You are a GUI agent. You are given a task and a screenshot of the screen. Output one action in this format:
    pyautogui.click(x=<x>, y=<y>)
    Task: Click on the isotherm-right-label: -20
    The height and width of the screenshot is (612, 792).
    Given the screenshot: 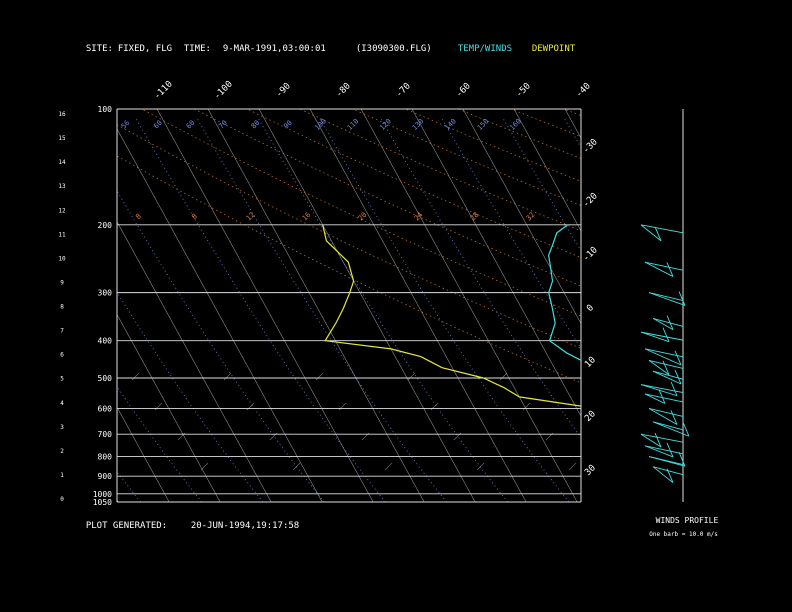 What is the action you would take?
    pyautogui.click(x=590, y=200)
    